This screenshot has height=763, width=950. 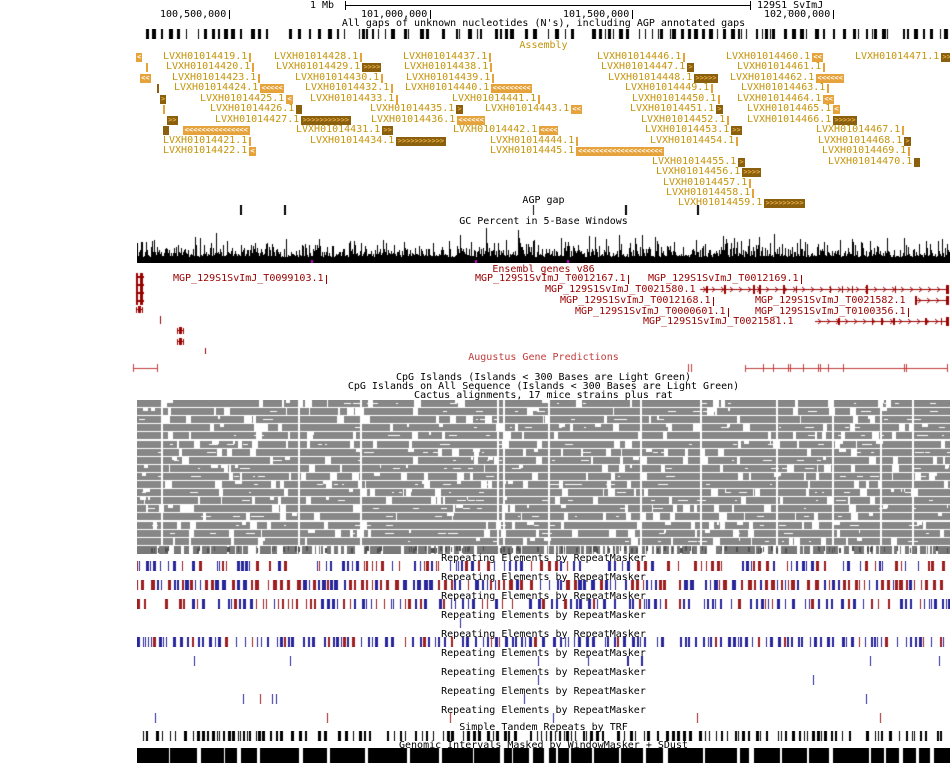 I want to click on assembly-contig: LVXH01014459.1 >>>>>>>>>, so click(x=741, y=203).